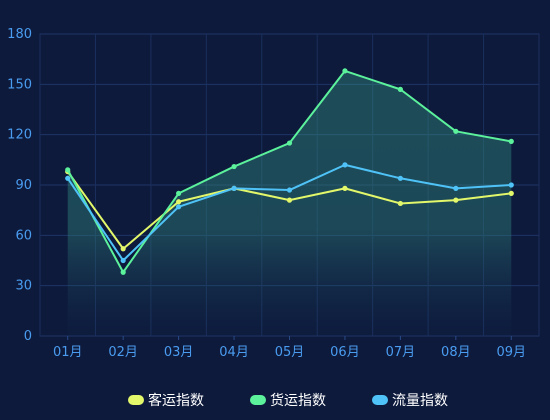 The image size is (550, 420). Describe the element at coordinates (345, 352) in the screenshot. I see `x-tick-label: 06月` at that location.